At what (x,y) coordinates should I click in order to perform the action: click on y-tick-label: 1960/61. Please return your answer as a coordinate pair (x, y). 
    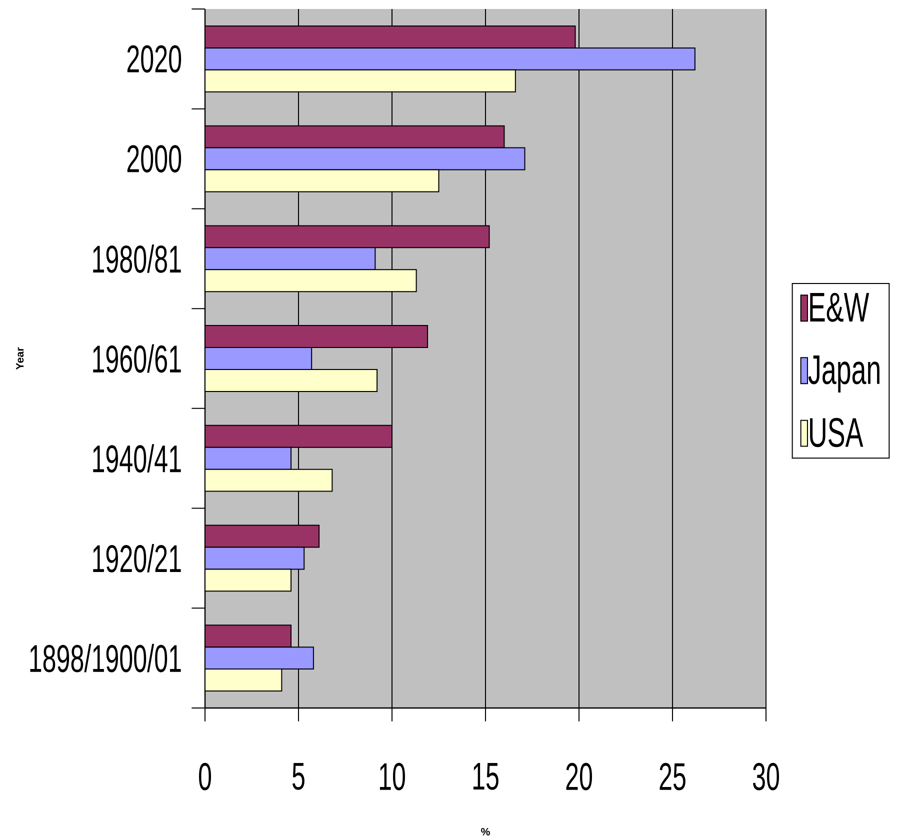
    Looking at the image, I should click on (137, 358).